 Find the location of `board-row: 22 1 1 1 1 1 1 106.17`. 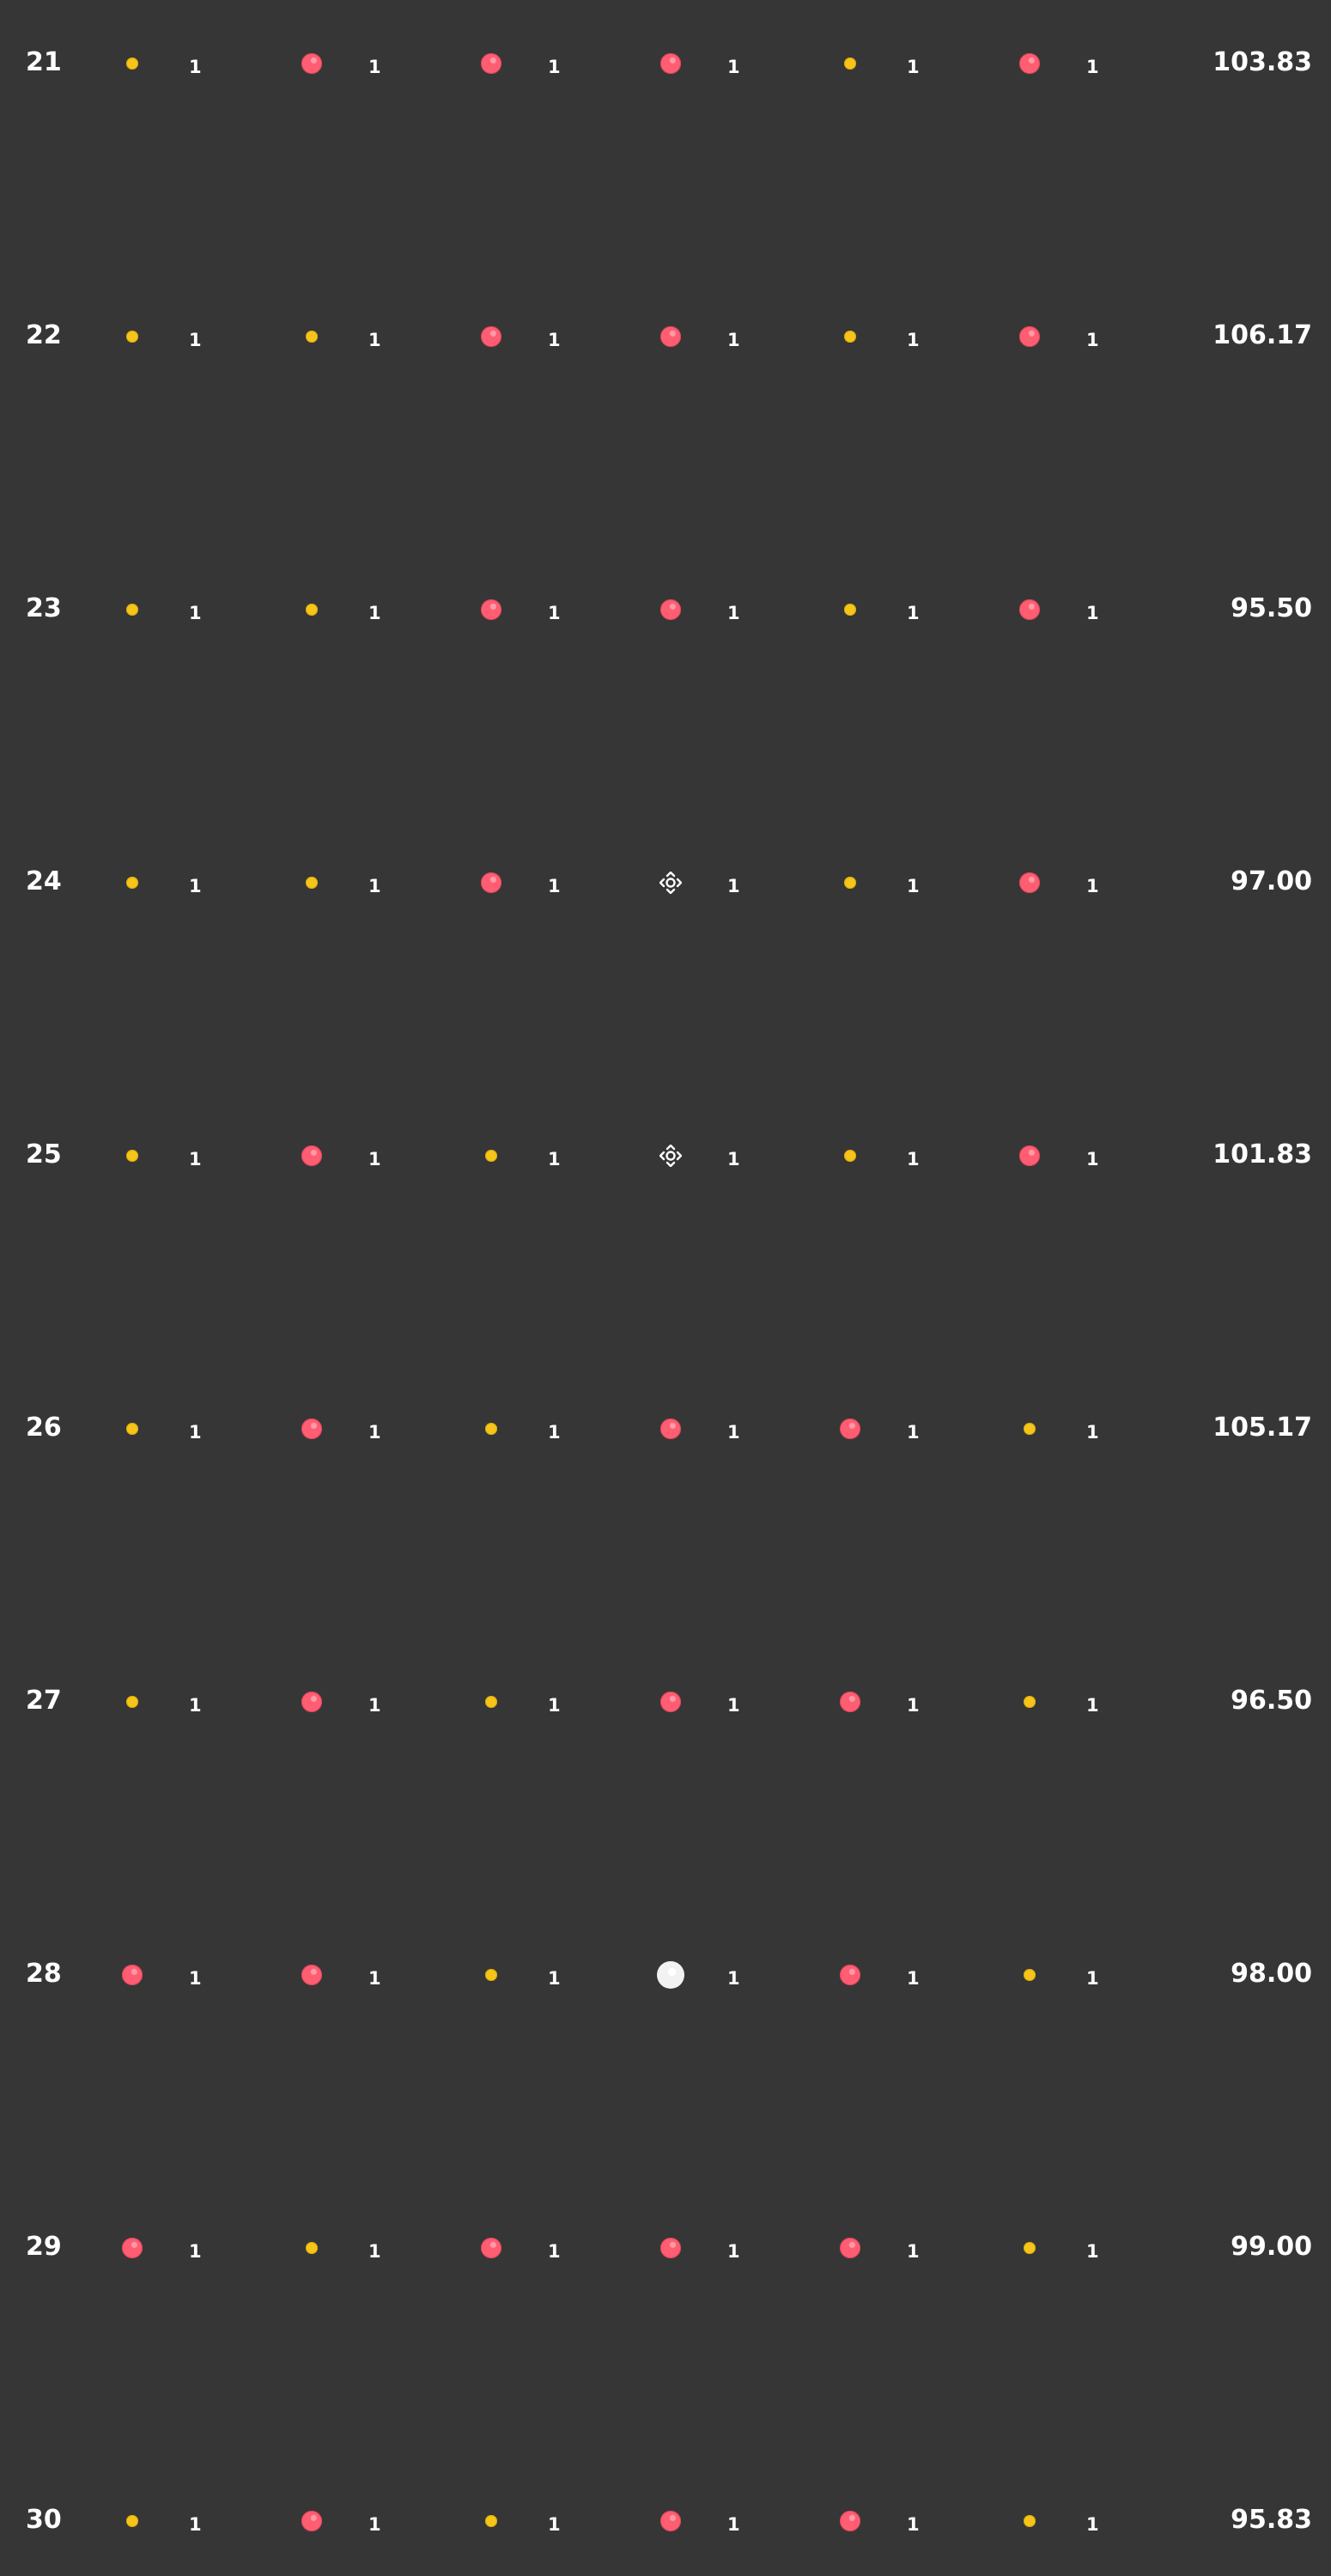

board-row: 22 1 1 1 1 1 1 106.17 is located at coordinates (665, 336).